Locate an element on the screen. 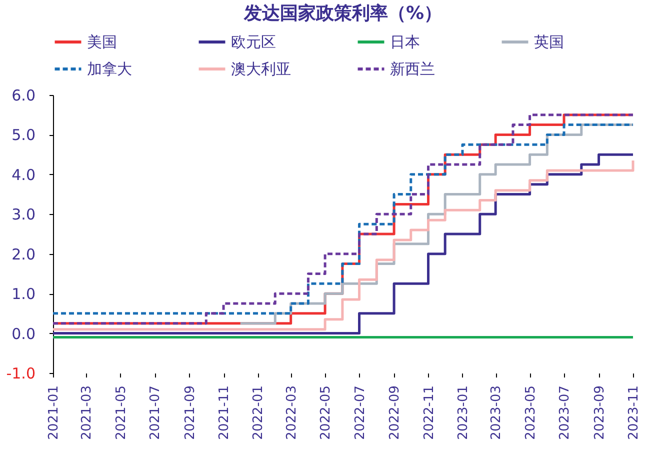  x-tick-label: 2022-07 is located at coordinates (360, 413).